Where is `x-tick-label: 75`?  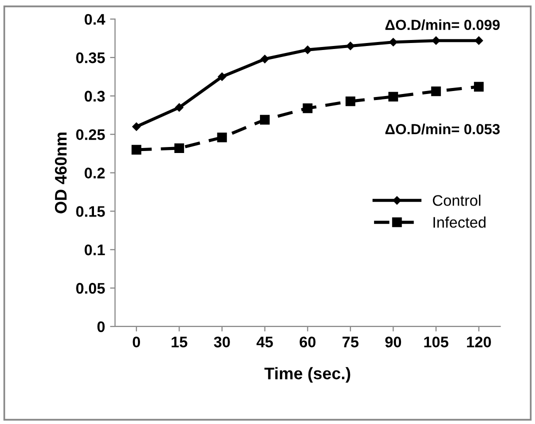 x-tick-label: 75 is located at coordinates (350, 342).